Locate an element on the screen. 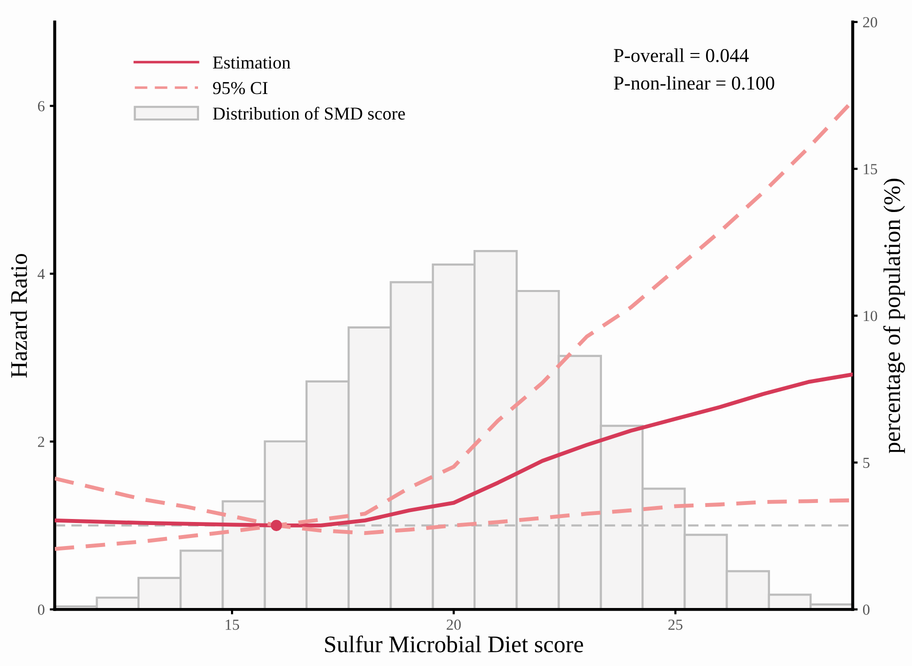 Image resolution: width=912 pixels, height=666 pixels. annotation: P-non-linear = 0.100 is located at coordinates (694, 83).